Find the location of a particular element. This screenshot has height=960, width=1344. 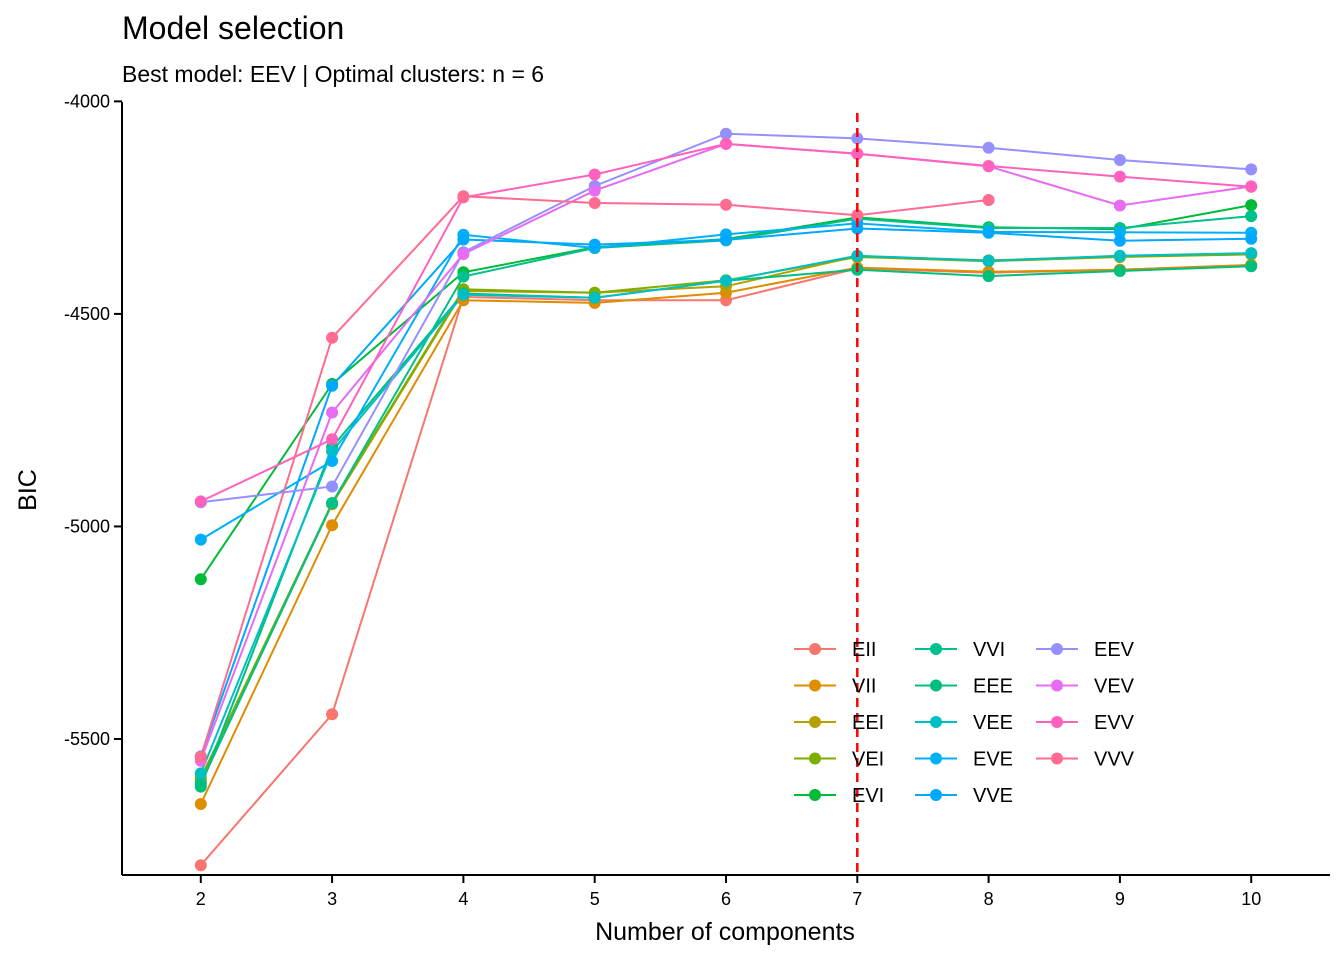

x-axis-title: Number of components is located at coordinates (725, 932).